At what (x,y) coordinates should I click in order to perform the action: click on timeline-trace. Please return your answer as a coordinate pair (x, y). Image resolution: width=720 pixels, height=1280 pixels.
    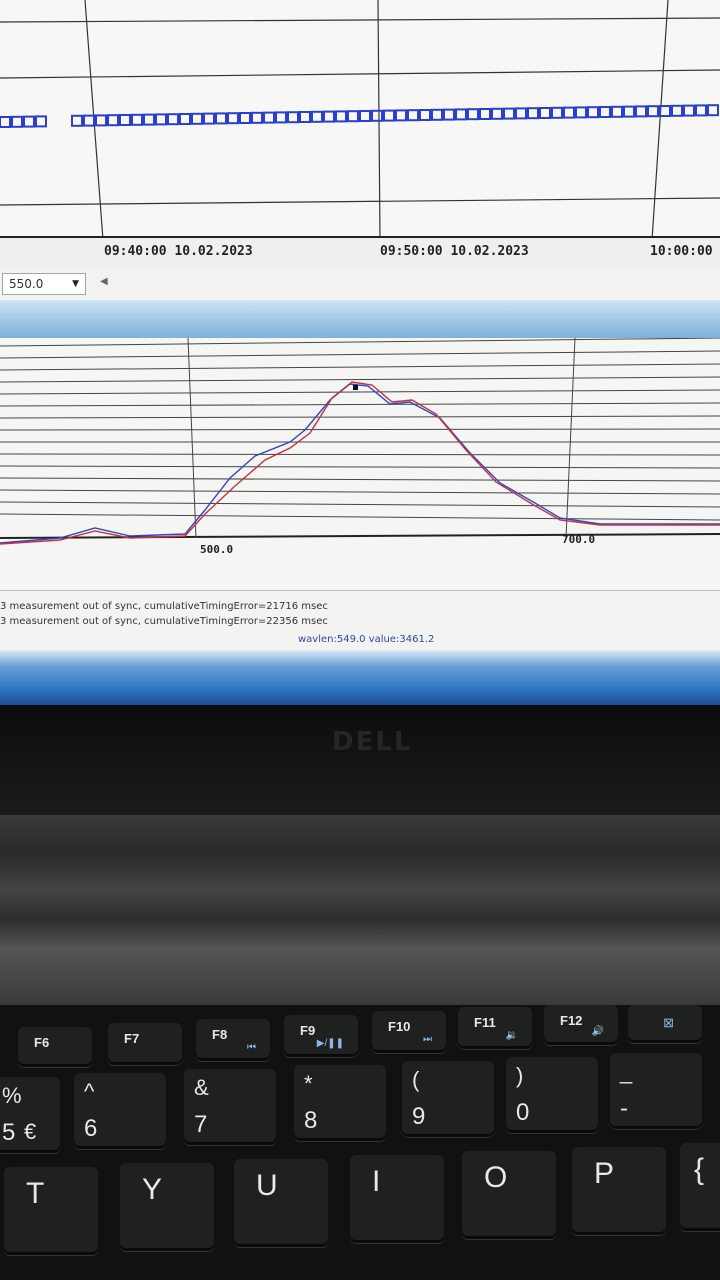
    Looking at the image, I should click on (359, 116).